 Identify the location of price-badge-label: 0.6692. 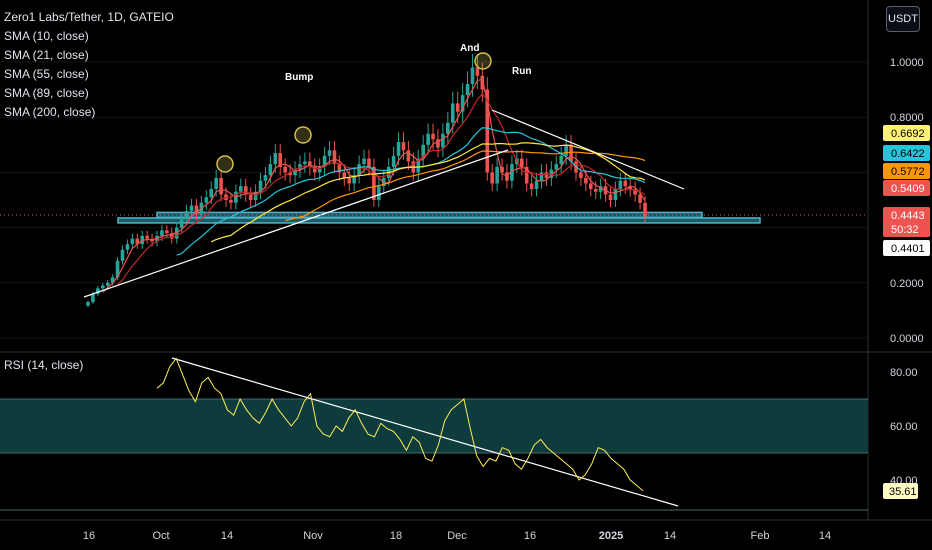
(908, 134).